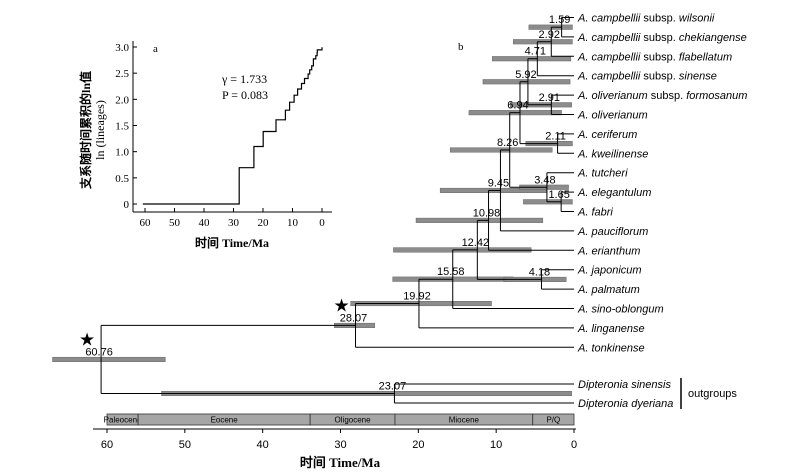 The image size is (800, 475). I want to click on ltt-x-tick-label: 40, so click(205, 223).